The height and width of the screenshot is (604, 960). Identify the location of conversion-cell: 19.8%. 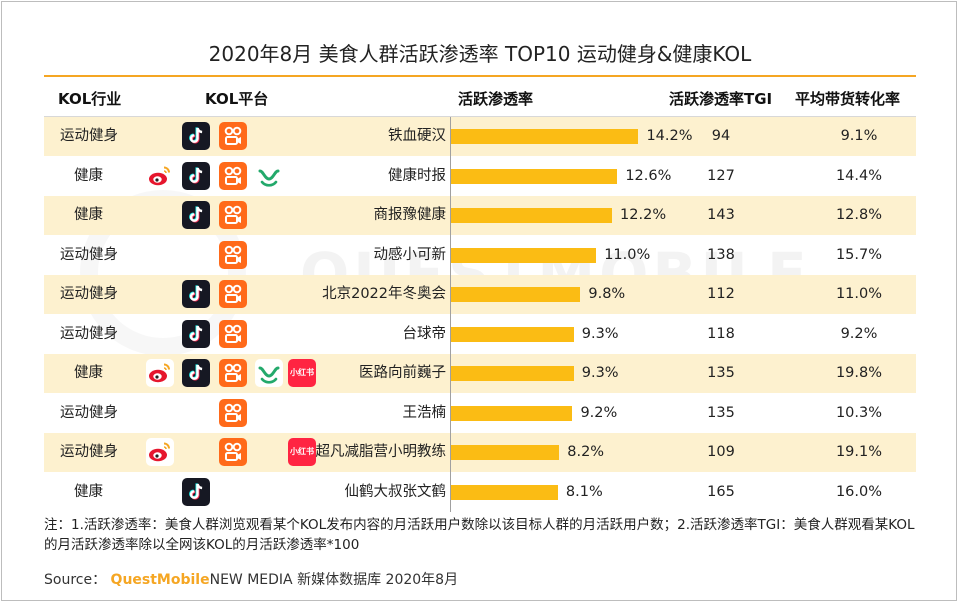
(859, 373).